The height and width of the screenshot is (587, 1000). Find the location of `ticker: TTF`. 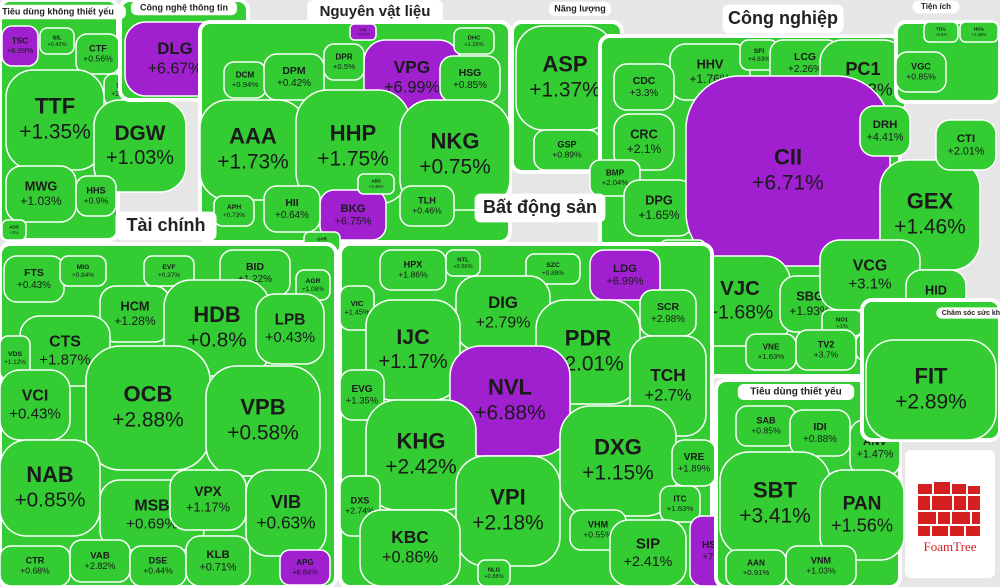

ticker: TTF is located at coordinates (55, 106).